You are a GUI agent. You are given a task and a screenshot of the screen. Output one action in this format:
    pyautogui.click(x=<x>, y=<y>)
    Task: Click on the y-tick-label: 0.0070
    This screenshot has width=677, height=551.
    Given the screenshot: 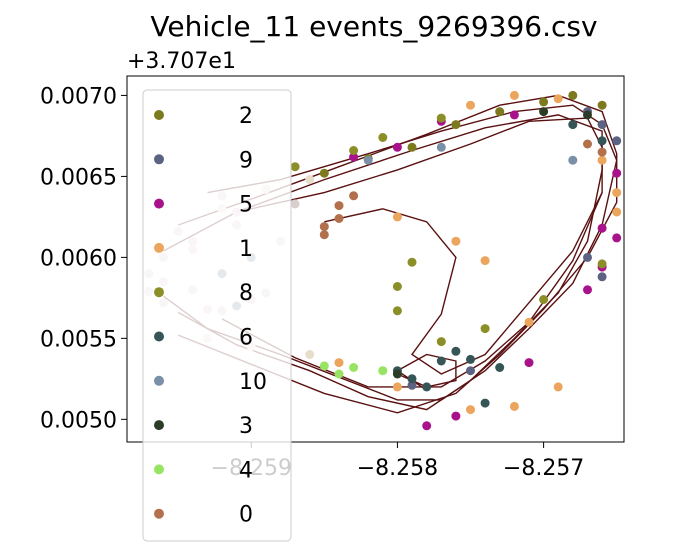 What is the action you would take?
    pyautogui.click(x=78, y=96)
    